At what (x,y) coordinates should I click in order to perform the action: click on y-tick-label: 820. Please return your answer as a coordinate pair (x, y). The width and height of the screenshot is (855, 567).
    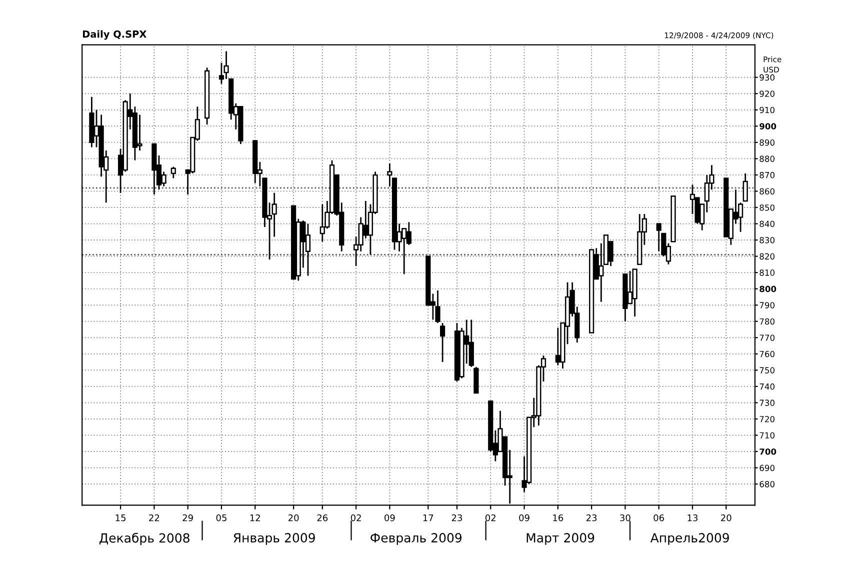
    Looking at the image, I should click on (767, 256).